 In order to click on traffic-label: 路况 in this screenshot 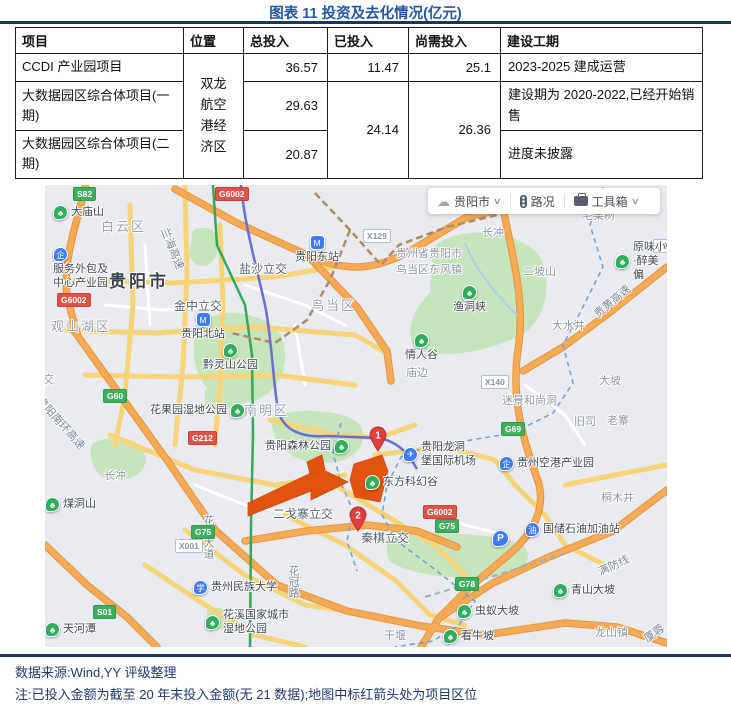, I will do `click(542, 201)`.